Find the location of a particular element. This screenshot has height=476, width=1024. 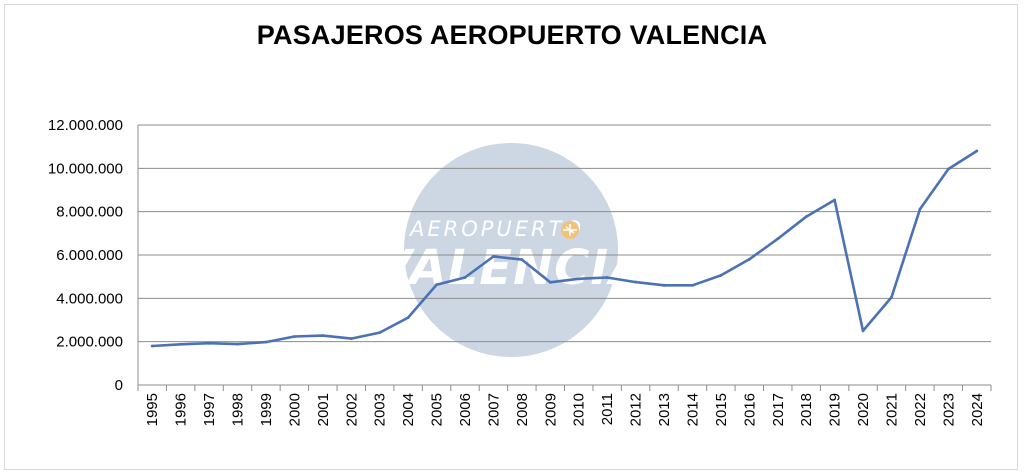

y-tick-label: 12.000.000 is located at coordinates (85, 125).